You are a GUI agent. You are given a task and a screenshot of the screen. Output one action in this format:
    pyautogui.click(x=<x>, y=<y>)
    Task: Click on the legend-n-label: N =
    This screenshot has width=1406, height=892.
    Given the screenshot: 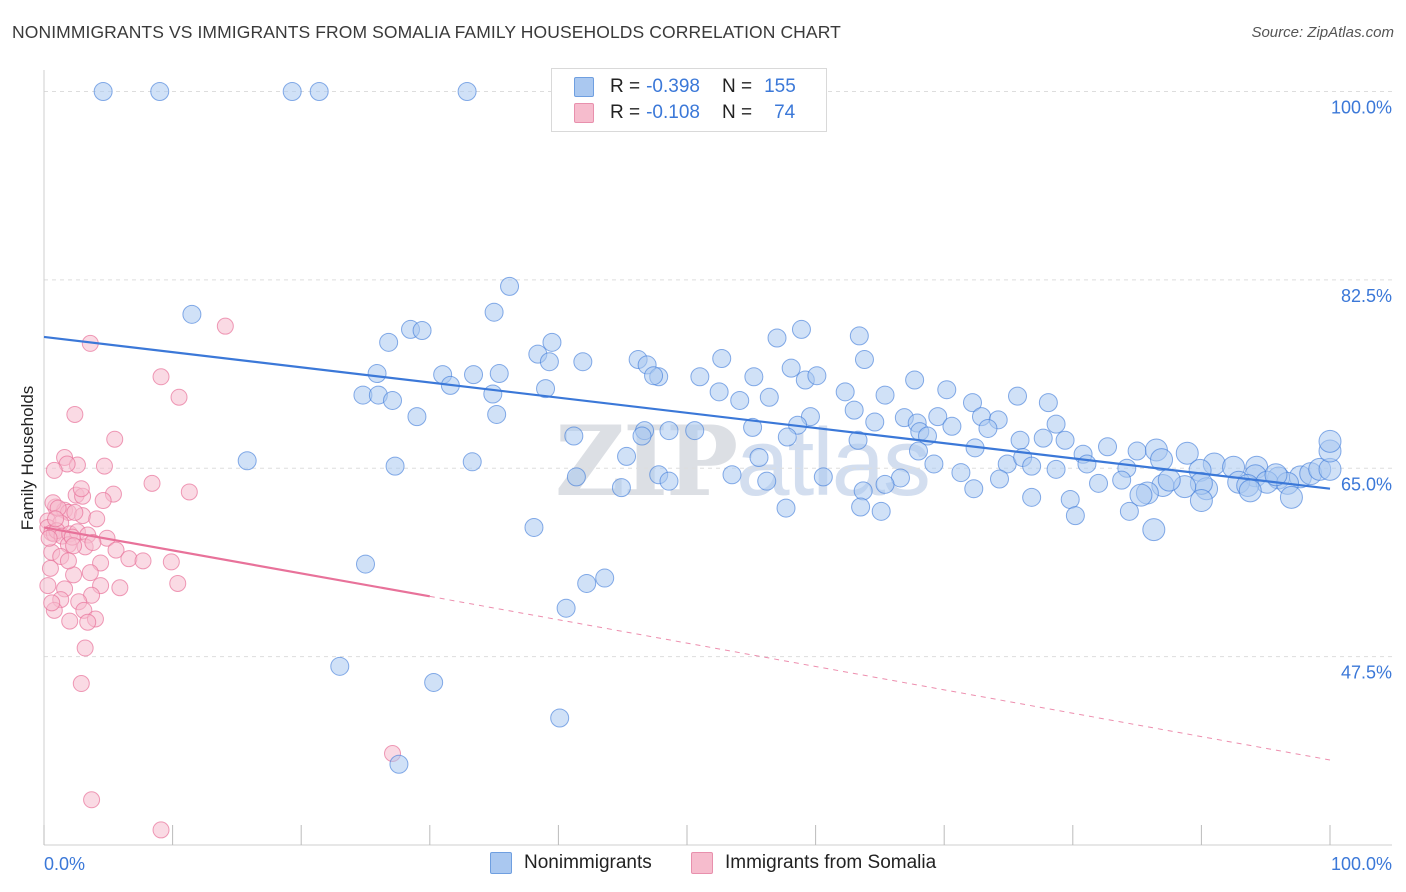 What is the action you would take?
    pyautogui.click(x=737, y=112)
    